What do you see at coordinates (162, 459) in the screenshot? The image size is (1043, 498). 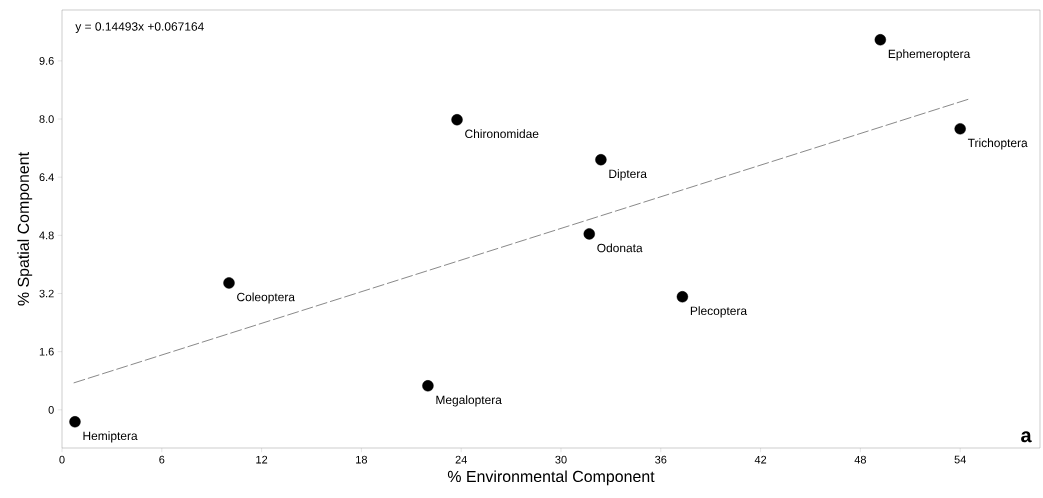 I see `x-tick-label: 6` at bounding box center [162, 459].